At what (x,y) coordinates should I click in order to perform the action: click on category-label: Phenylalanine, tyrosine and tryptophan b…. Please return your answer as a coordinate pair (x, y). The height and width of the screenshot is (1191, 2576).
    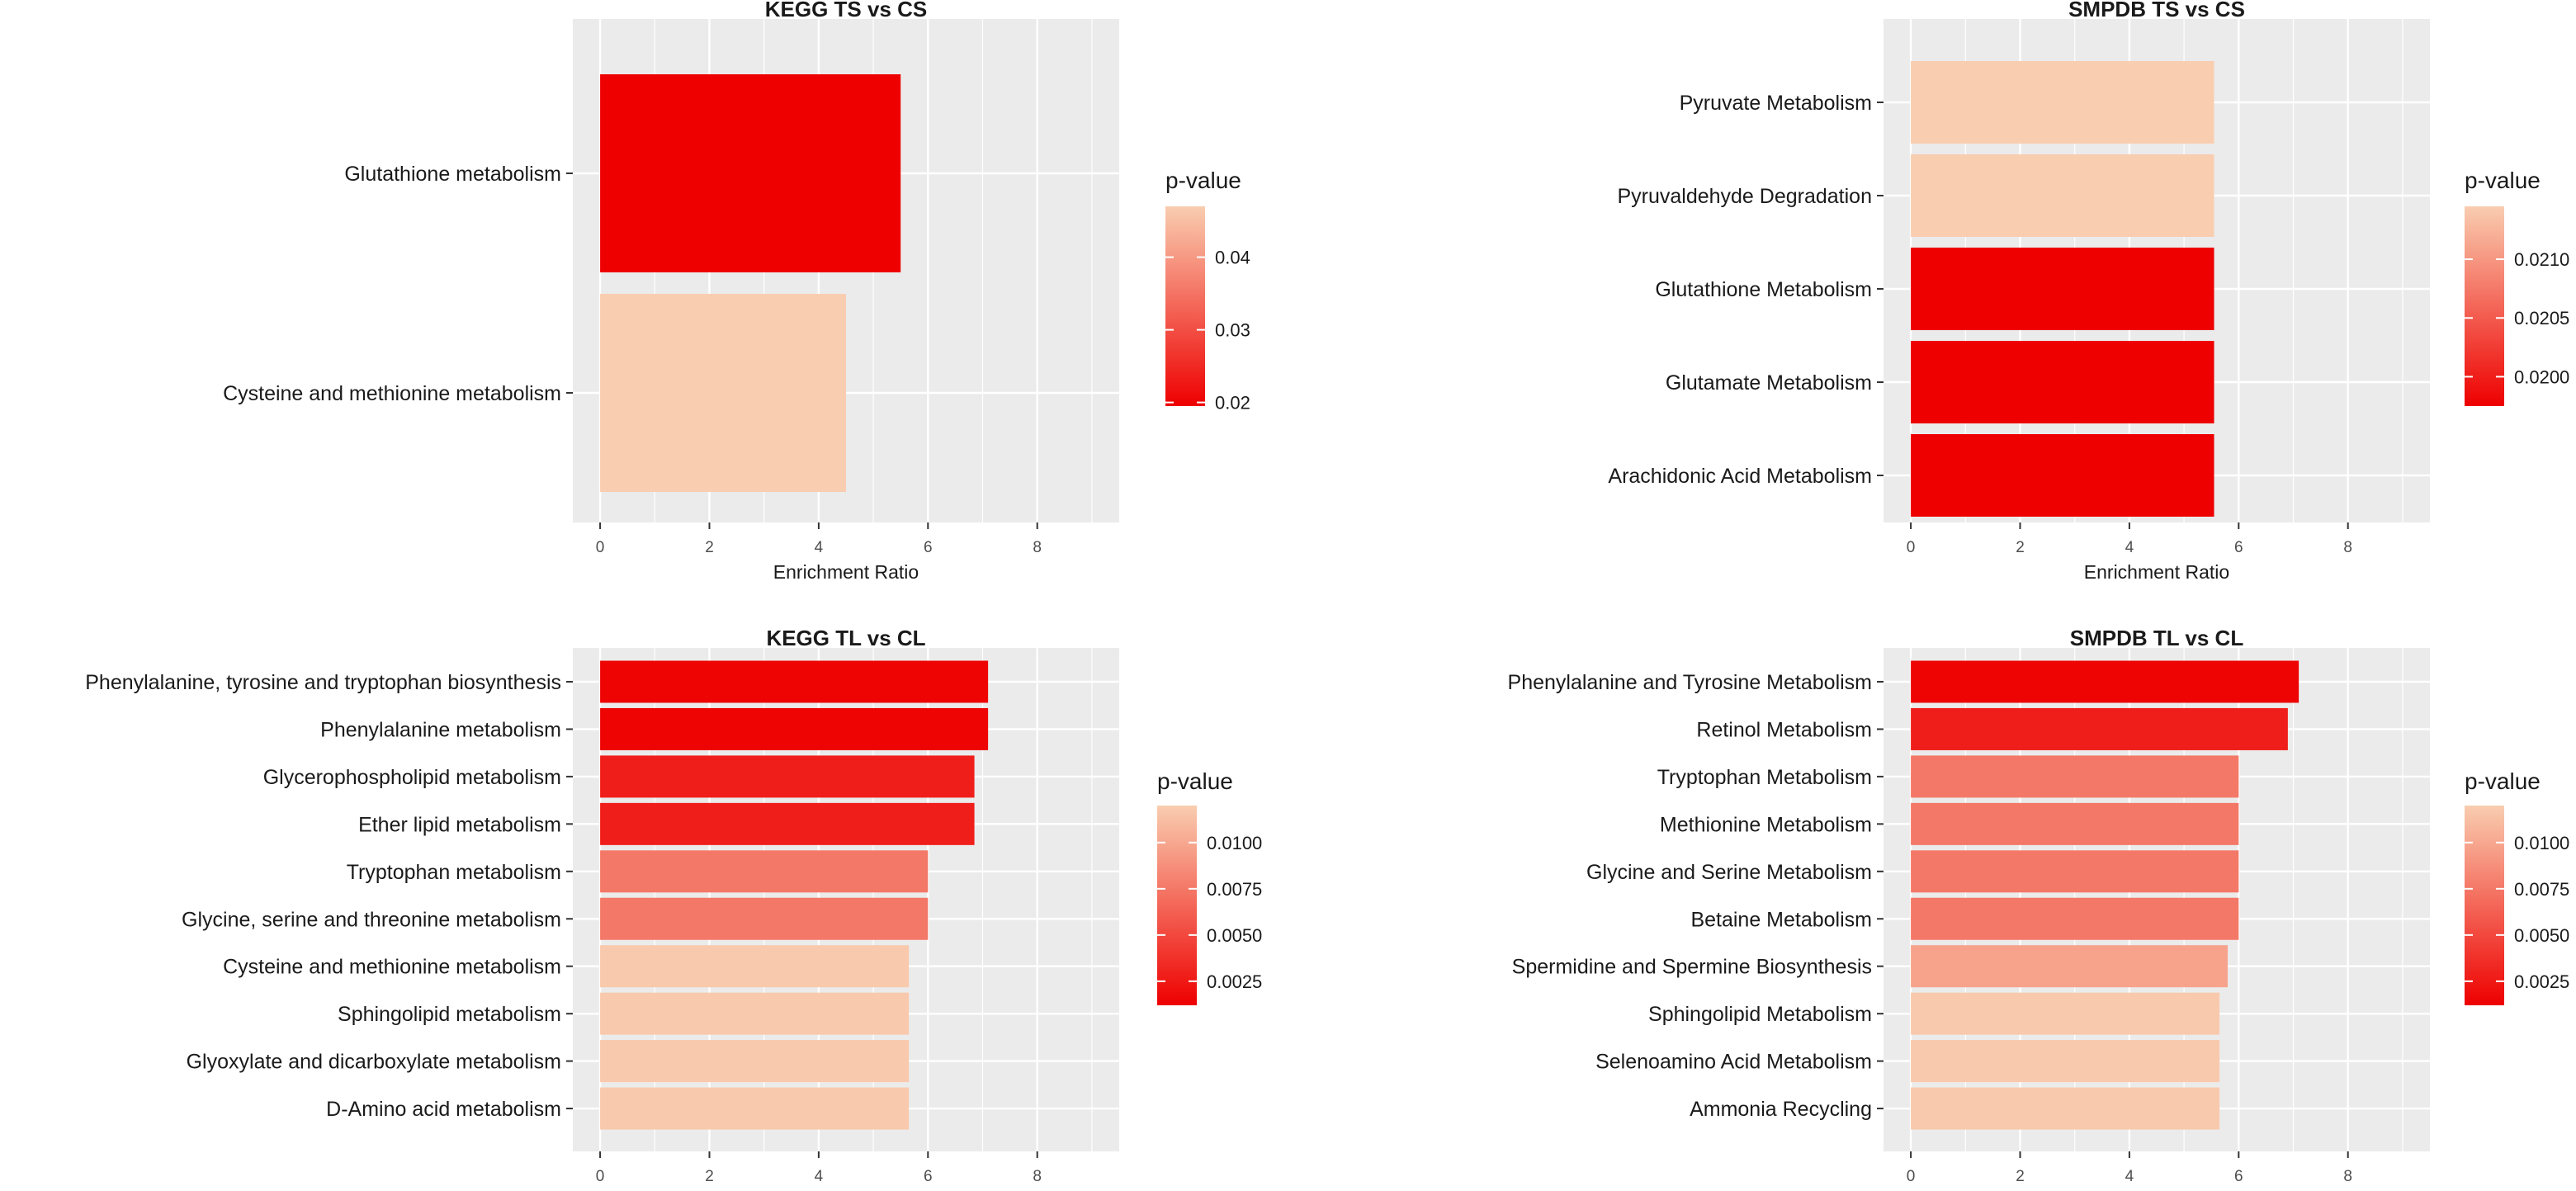
    Looking at the image, I should click on (323, 682).